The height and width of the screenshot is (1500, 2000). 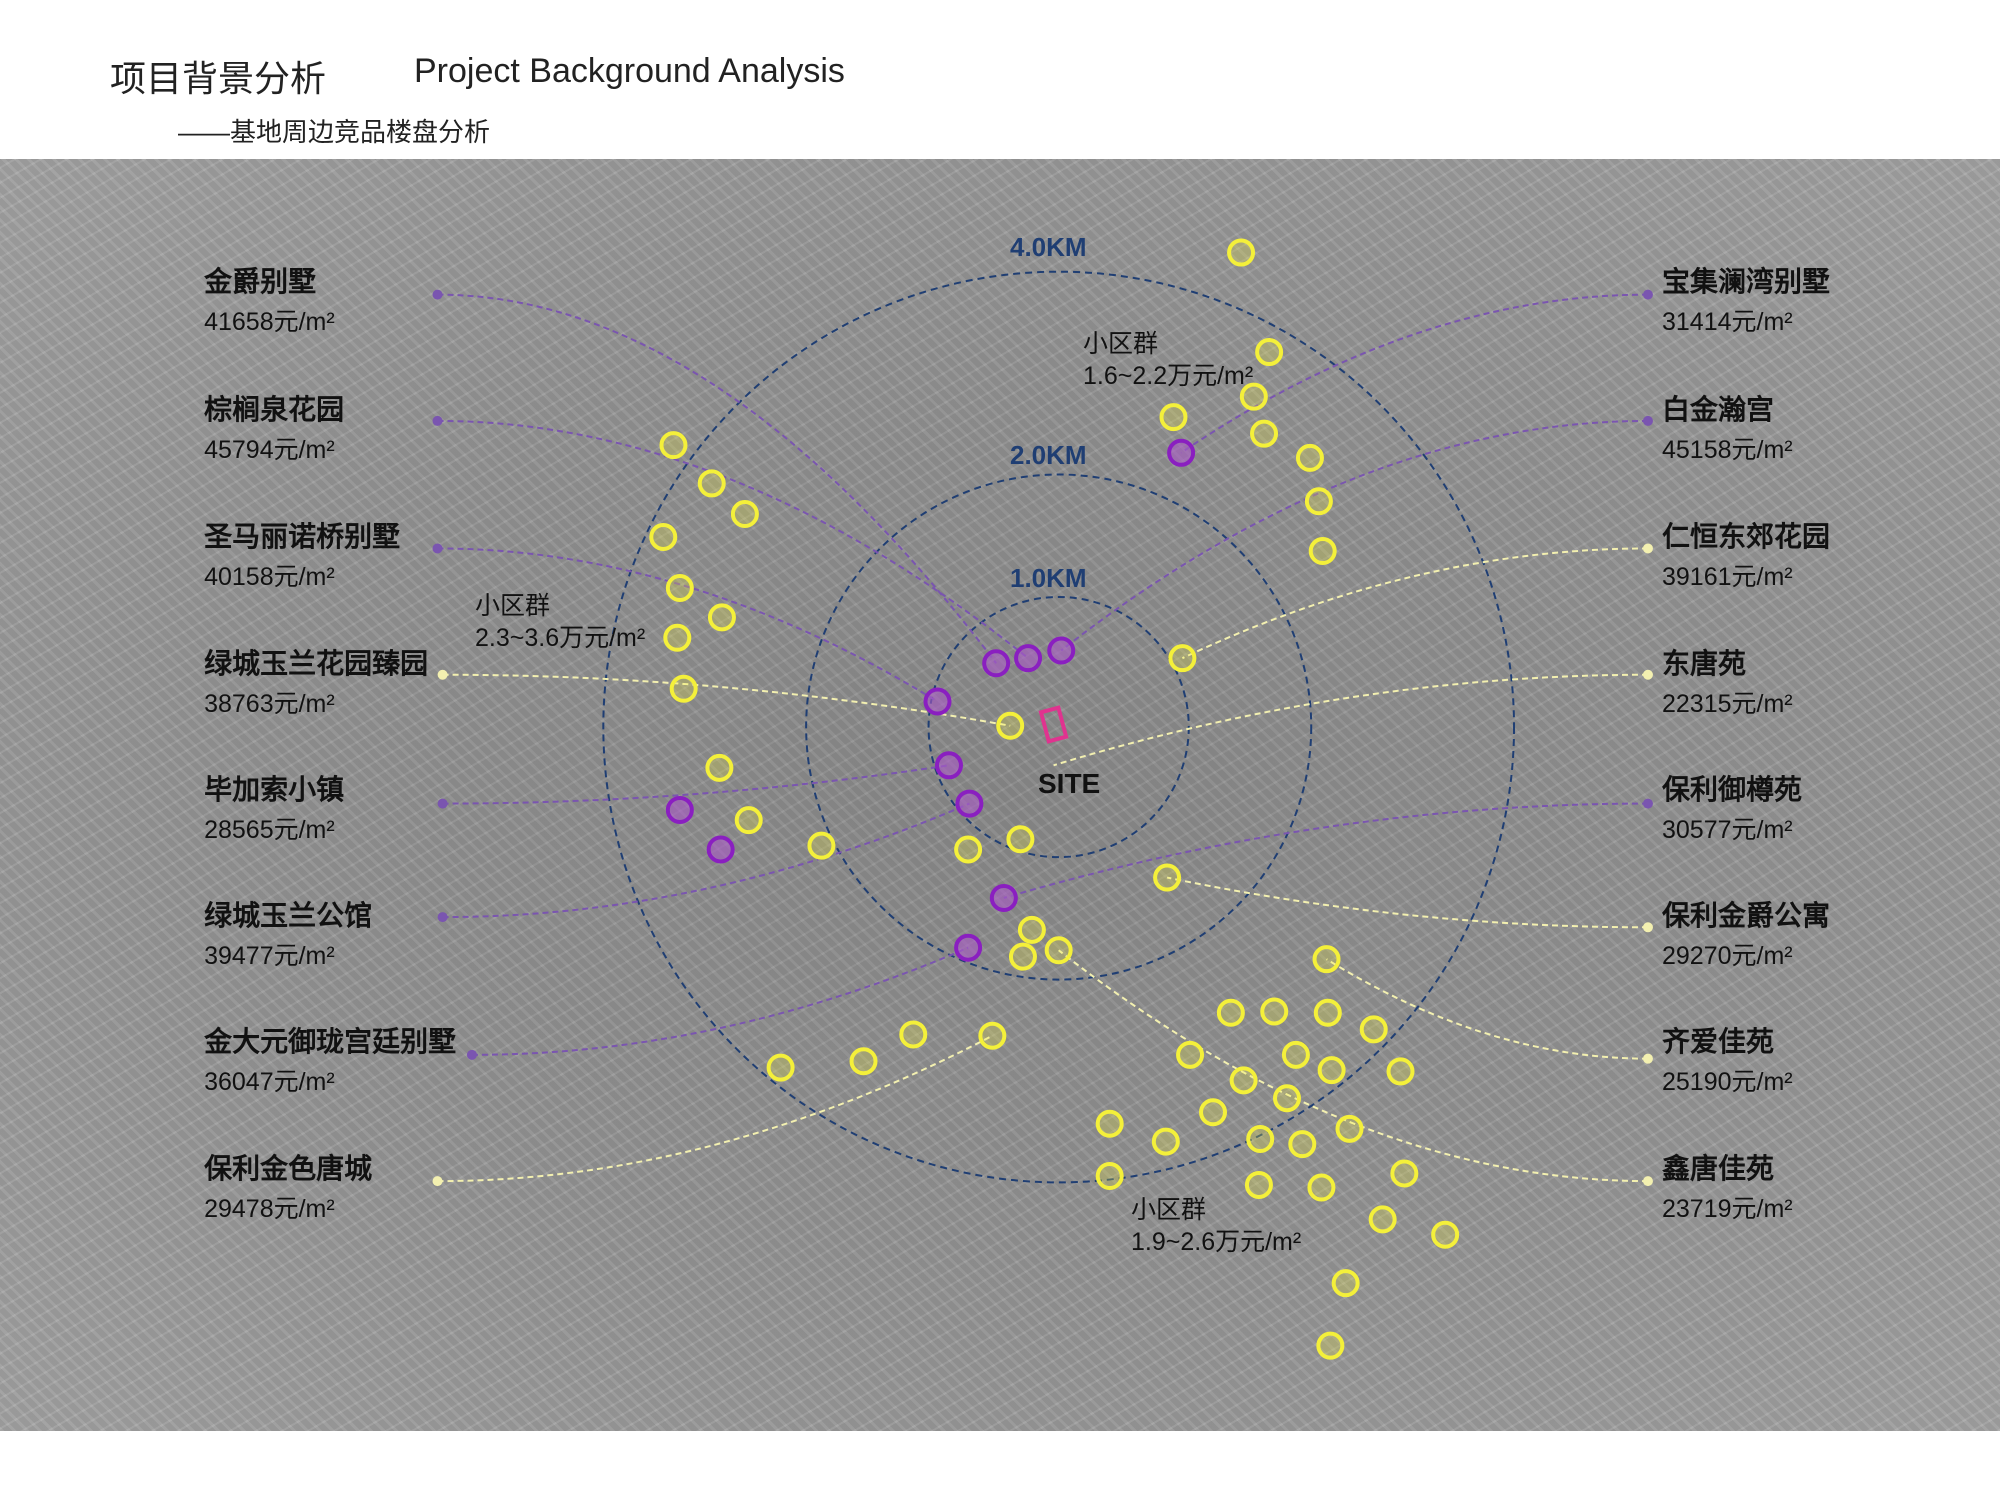 I want to click on project-name: 白金瀚宫, so click(x=1717, y=409).